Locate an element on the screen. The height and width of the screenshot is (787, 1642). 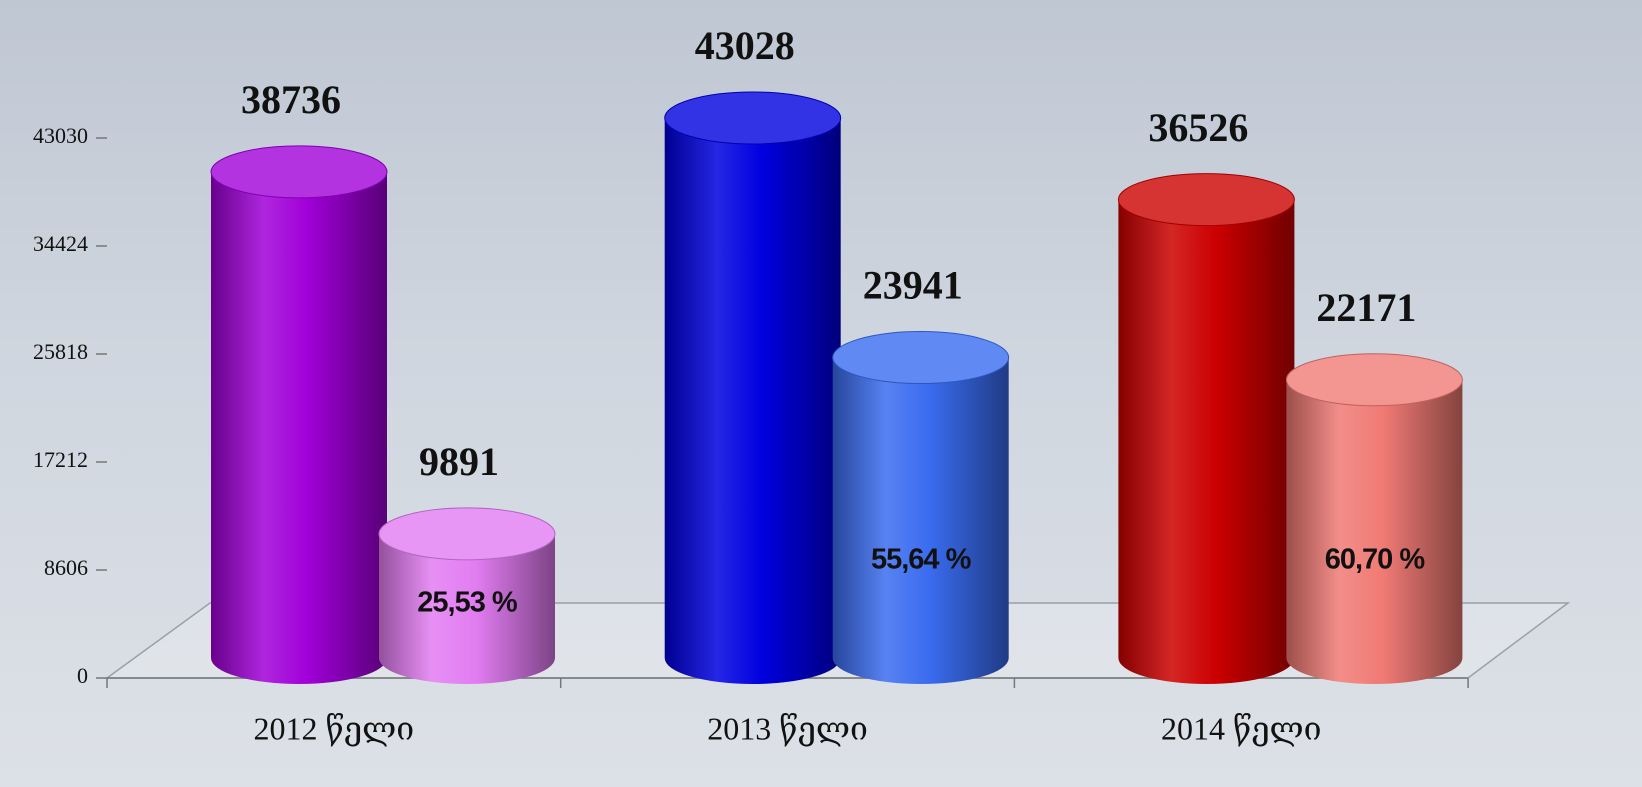
value-label: 23941 is located at coordinates (913, 285).